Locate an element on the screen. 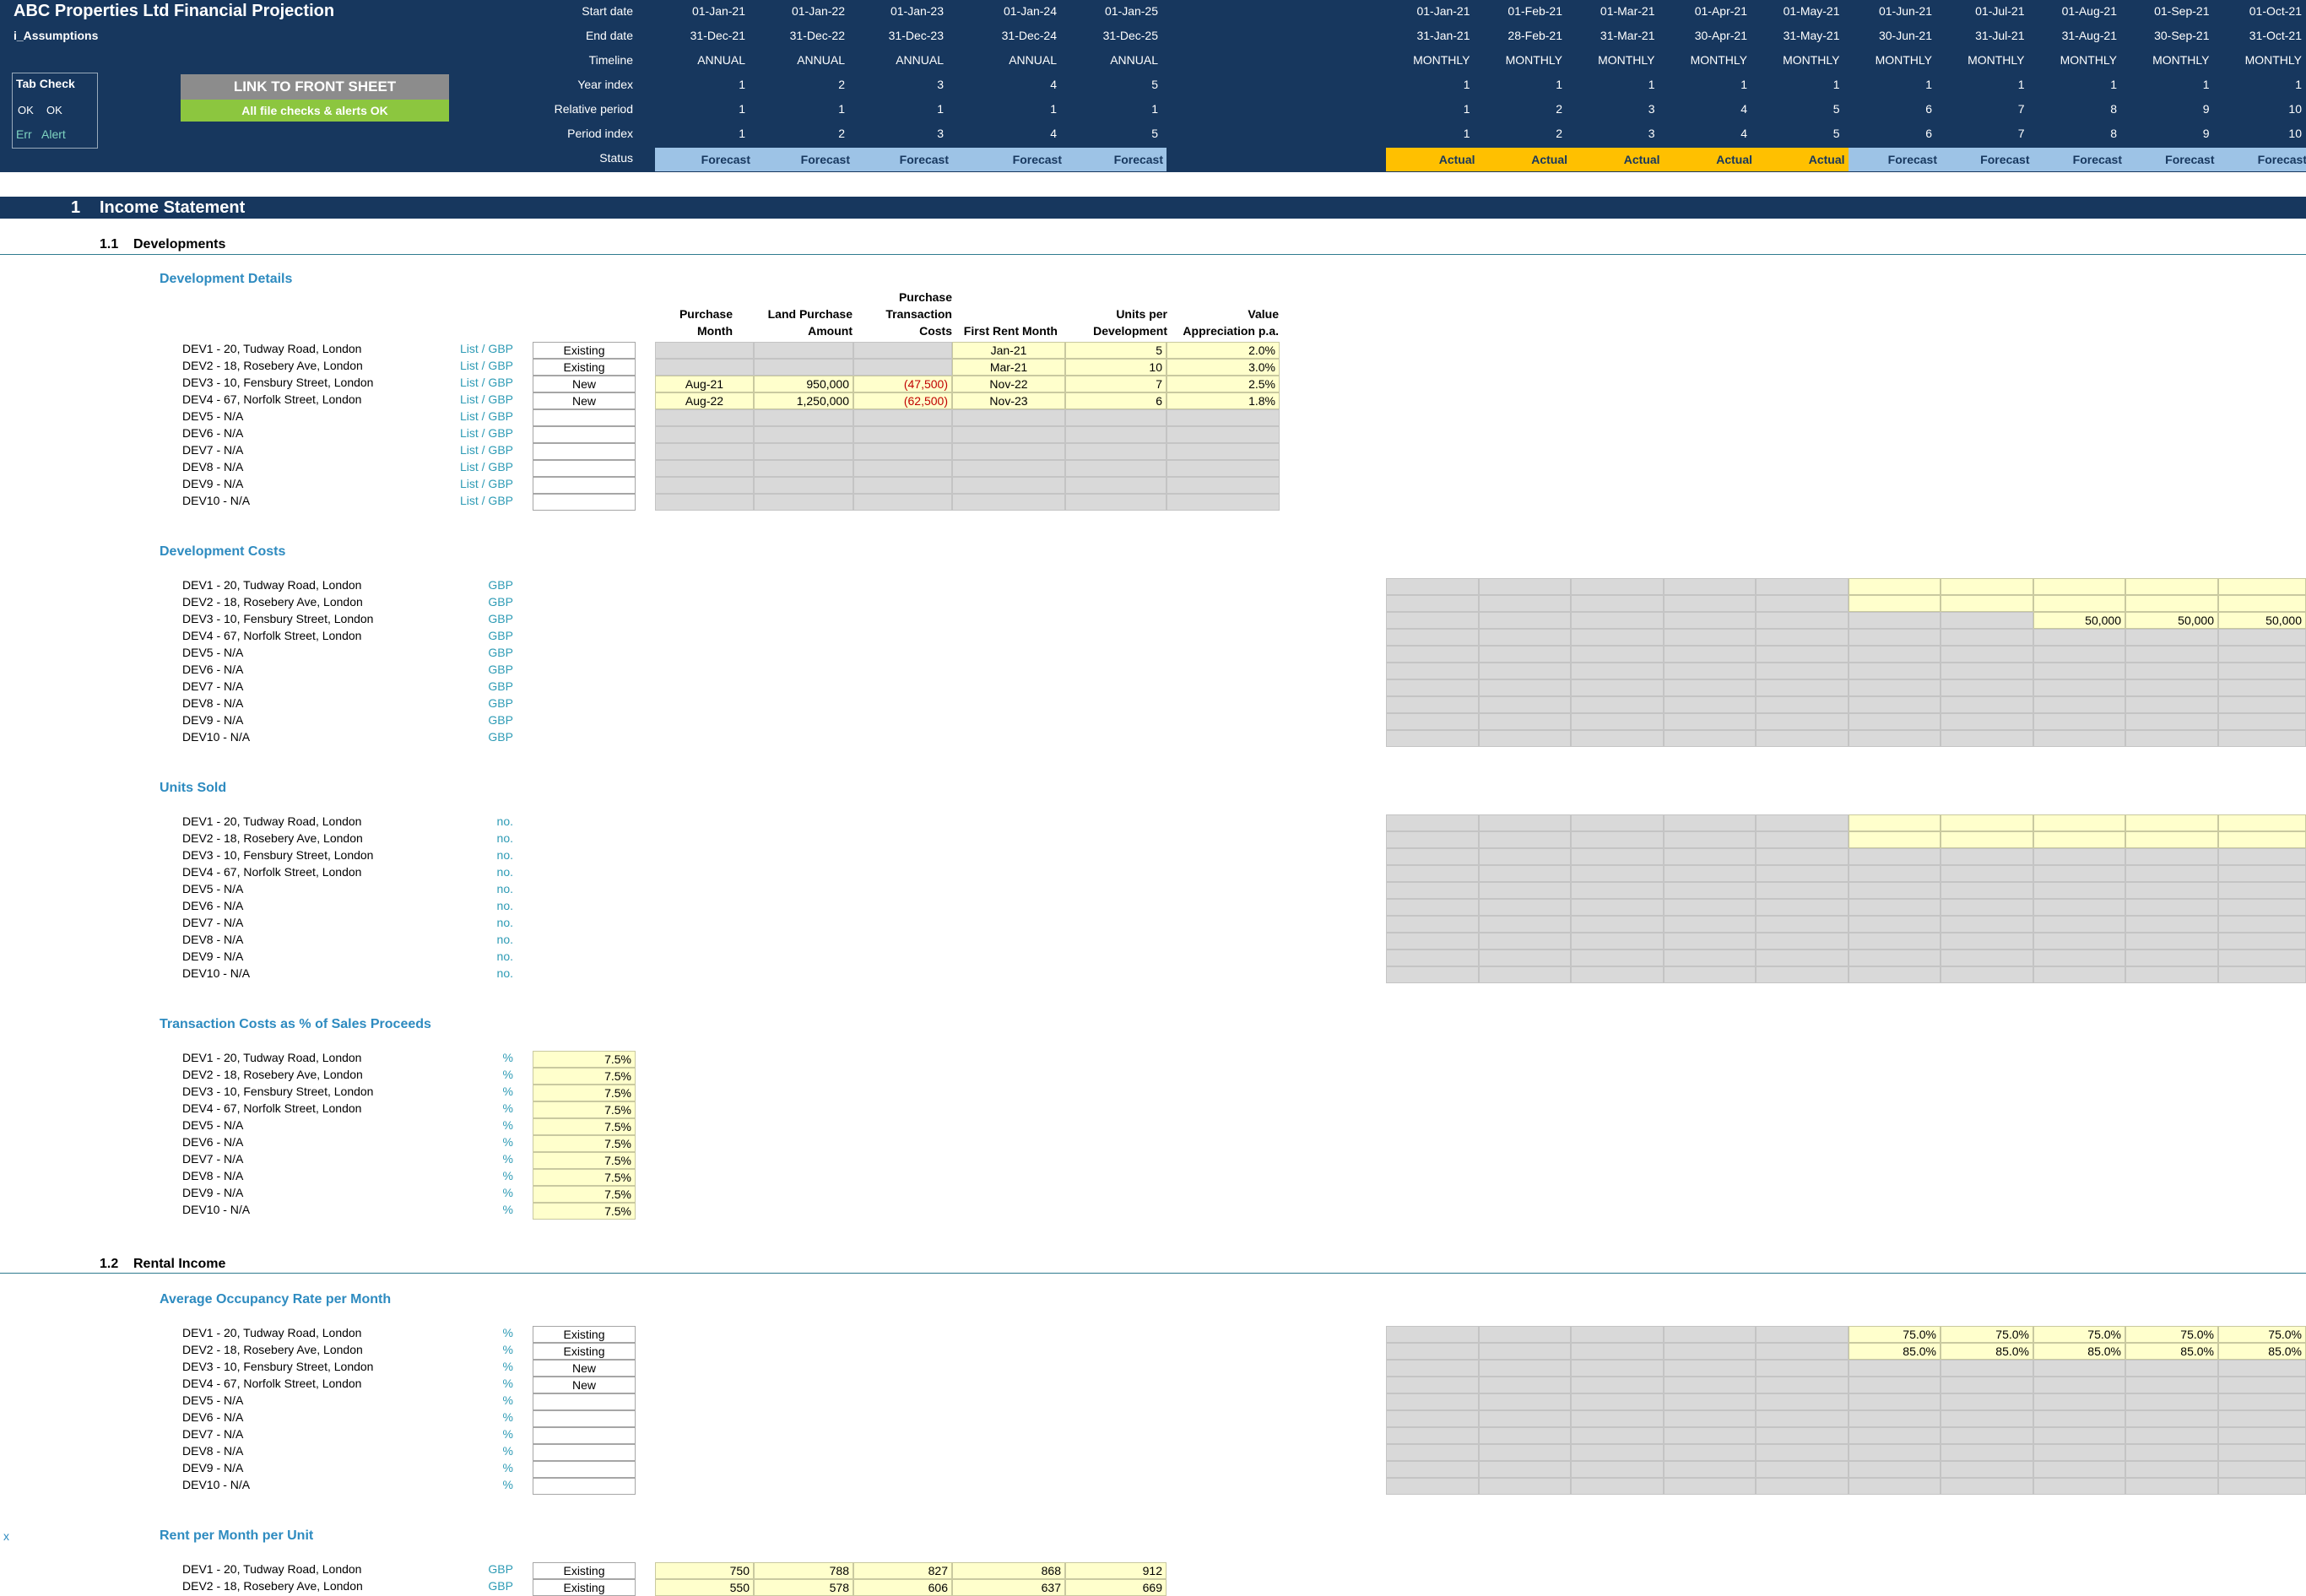 The image size is (2306, 1596). dev-detail-purchase-month-cell: Aug-21 is located at coordinates (704, 384).